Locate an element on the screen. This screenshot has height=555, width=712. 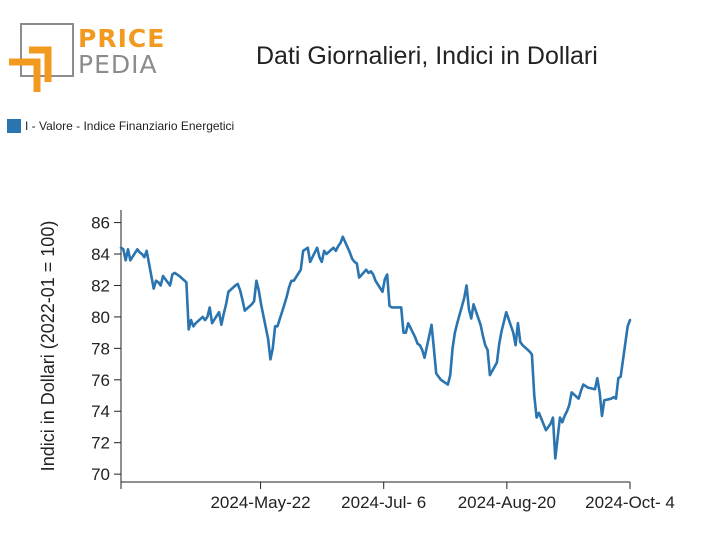
y-tick-label: 84 is located at coordinates (100, 254).